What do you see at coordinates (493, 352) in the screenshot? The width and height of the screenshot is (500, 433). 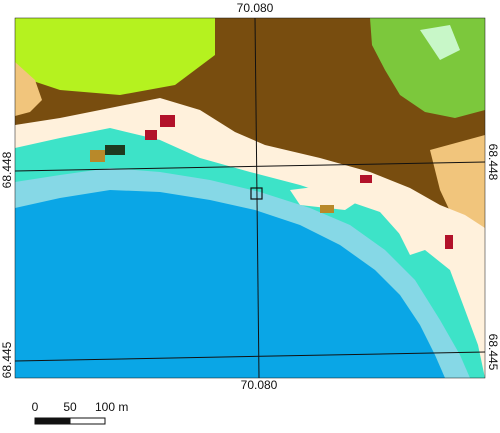 I see `parallel-label-right: 68.445` at bounding box center [493, 352].